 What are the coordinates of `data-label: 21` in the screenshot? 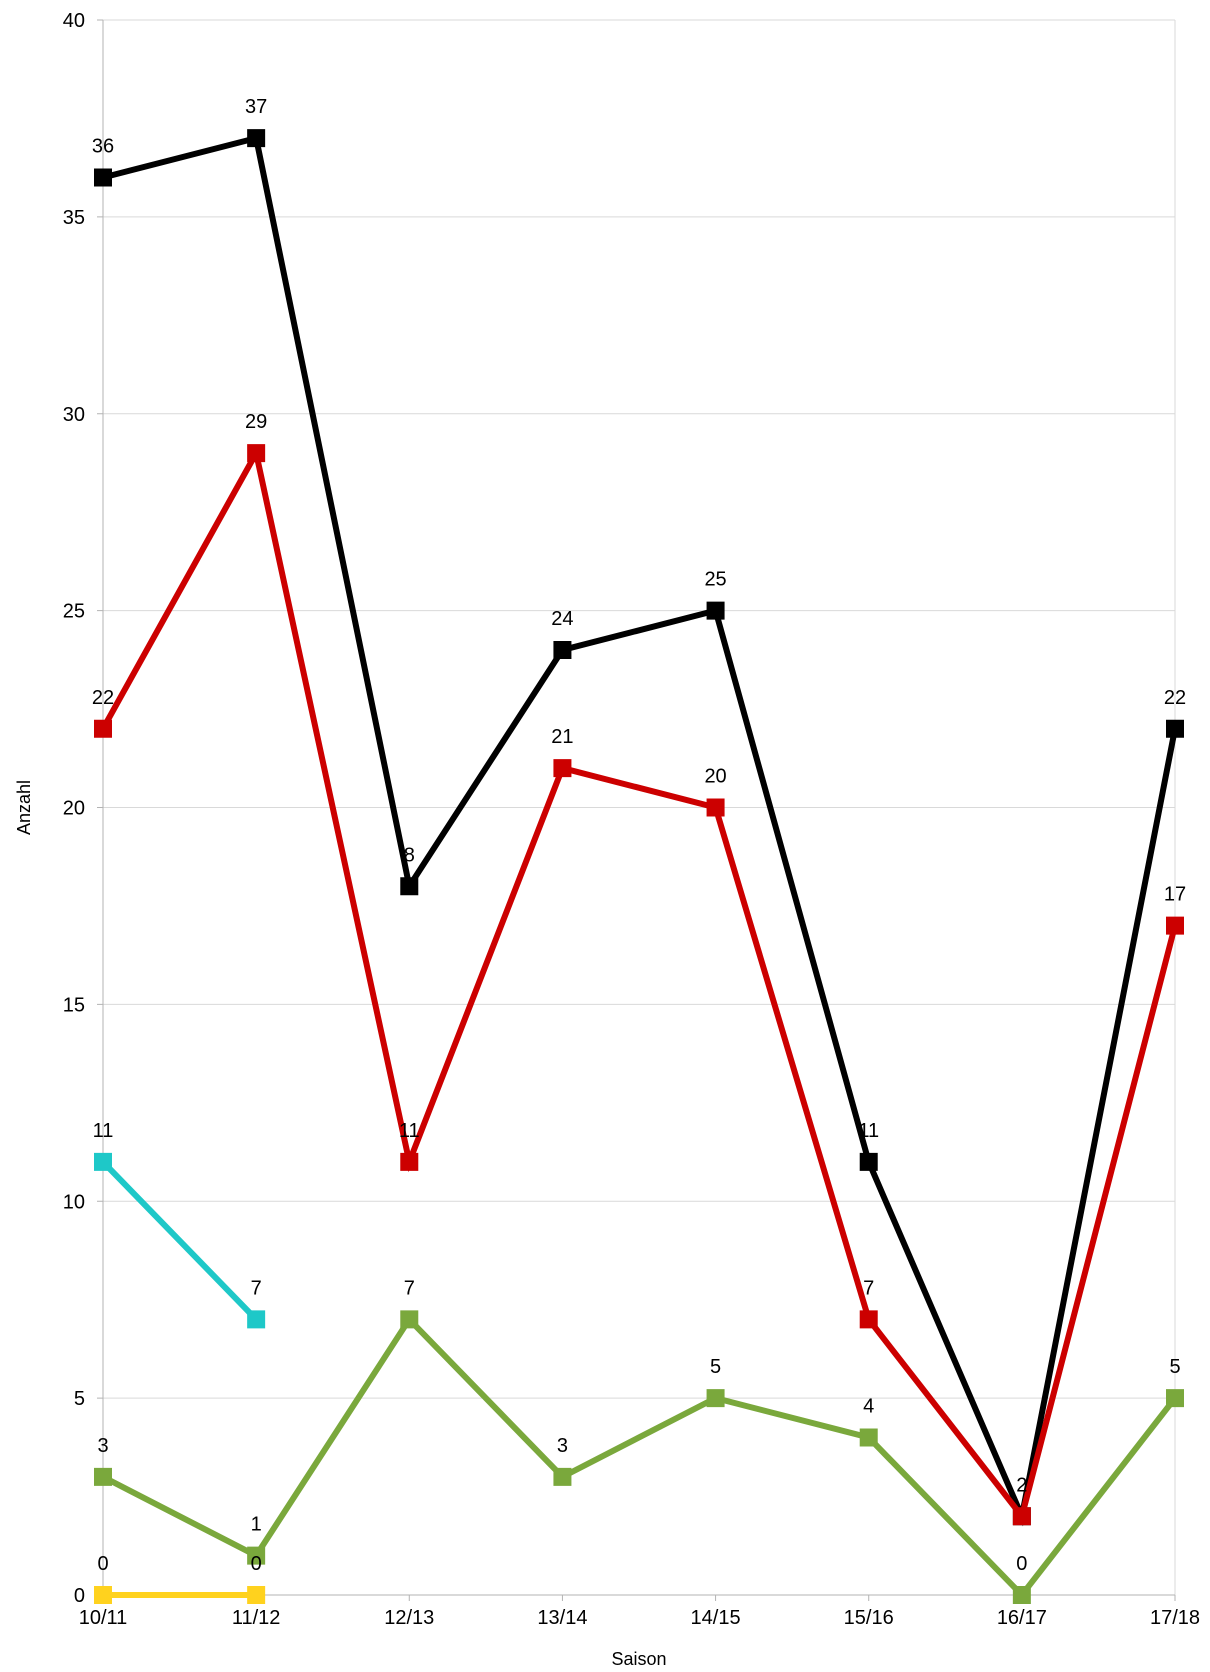 It's located at (562, 737).